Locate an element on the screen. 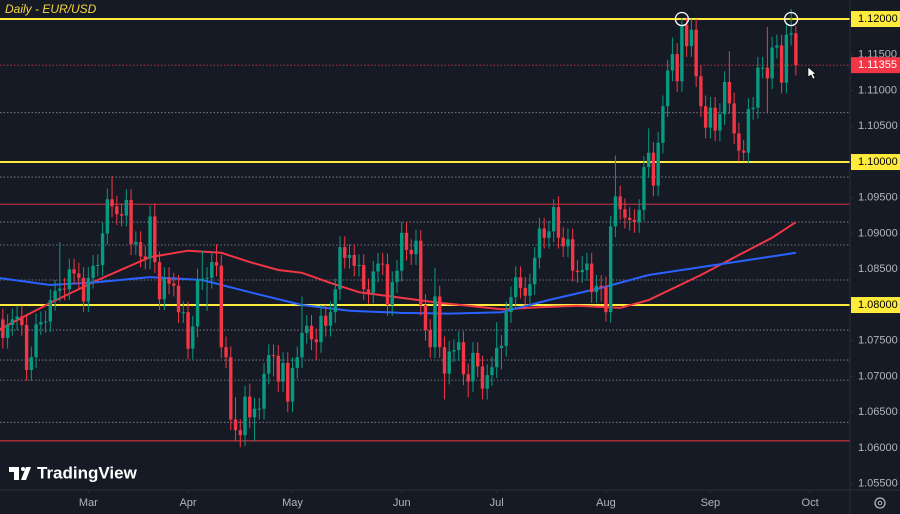 This screenshot has height=514, width=900. moving-average is located at coordinates (398, 283).